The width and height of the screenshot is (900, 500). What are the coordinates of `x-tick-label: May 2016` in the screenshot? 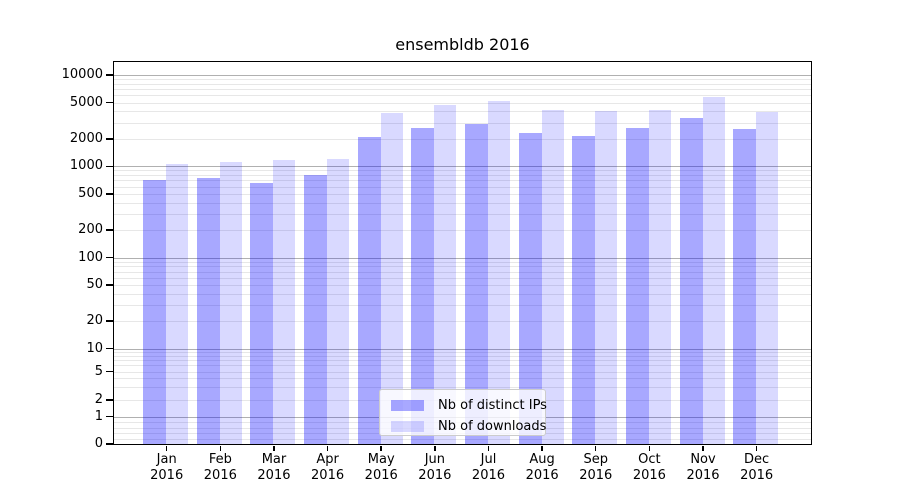 It's located at (381, 468).